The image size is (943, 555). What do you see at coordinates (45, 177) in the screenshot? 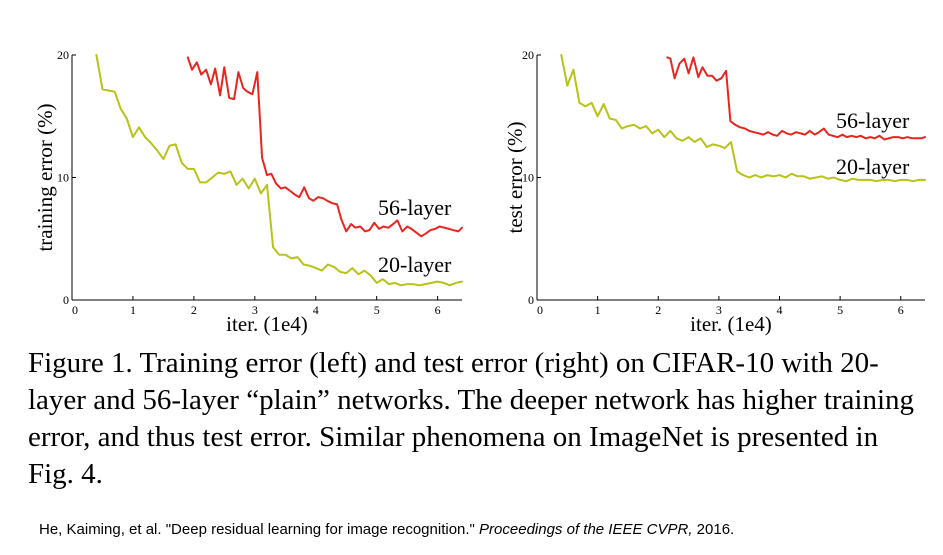
I see `y-axis-label: training error (%)` at bounding box center [45, 177].